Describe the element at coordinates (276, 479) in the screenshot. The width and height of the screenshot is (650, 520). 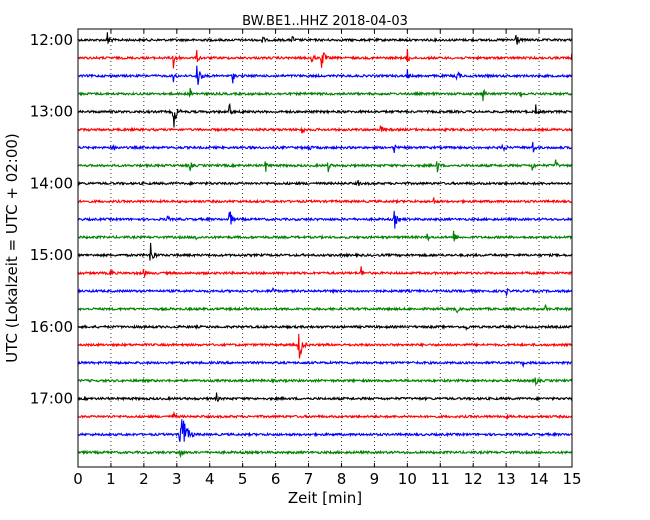
I see `x-tick-label: 6` at that location.